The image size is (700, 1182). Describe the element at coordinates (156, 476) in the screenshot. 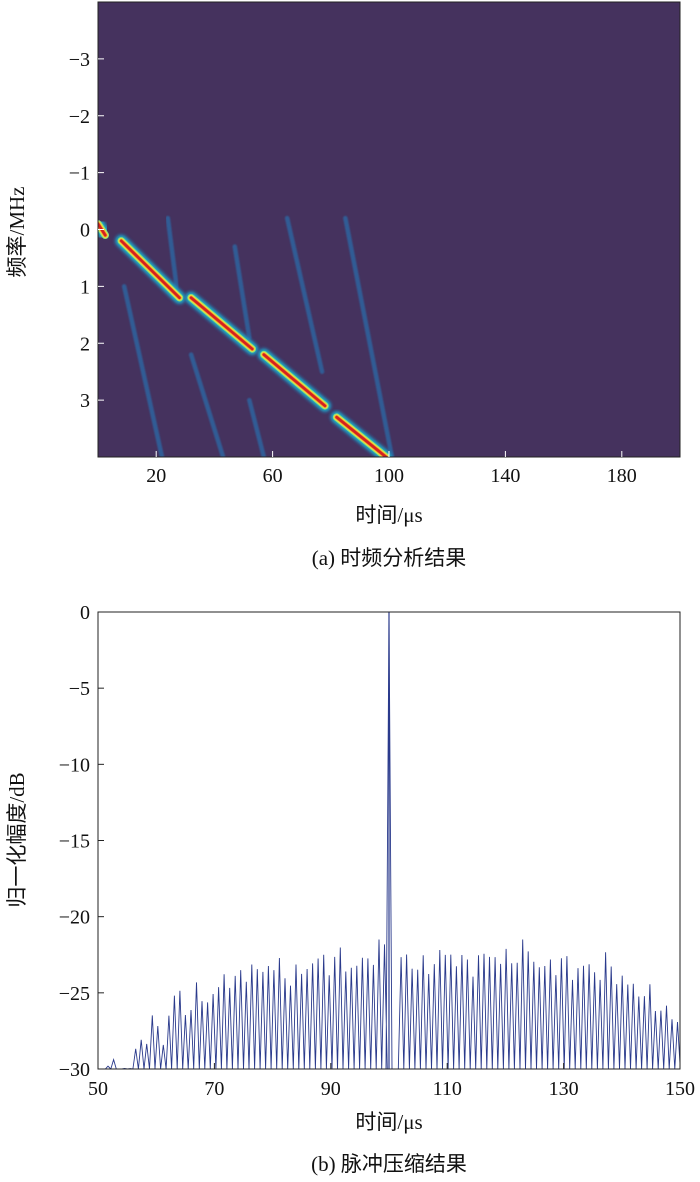

I see `heatmap-x-tick-label-20: 20` at that location.